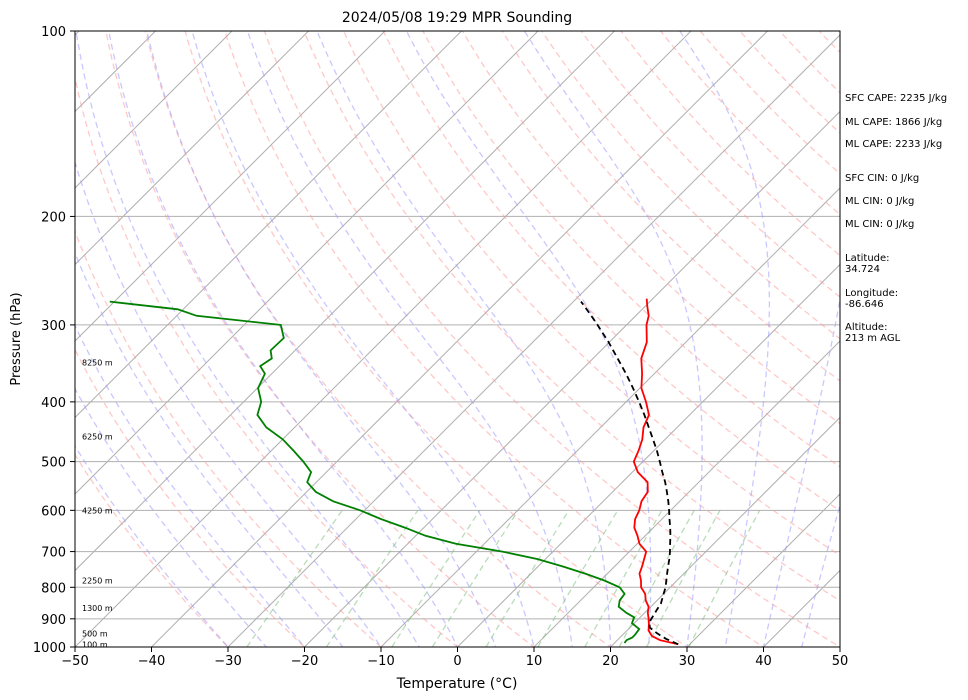 Image resolution: width=968 pixels, height=700 pixels. Describe the element at coordinates (882, 178) in the screenshot. I see `sfc-cin-label: SFC CIN: 0 J/kg` at that location.